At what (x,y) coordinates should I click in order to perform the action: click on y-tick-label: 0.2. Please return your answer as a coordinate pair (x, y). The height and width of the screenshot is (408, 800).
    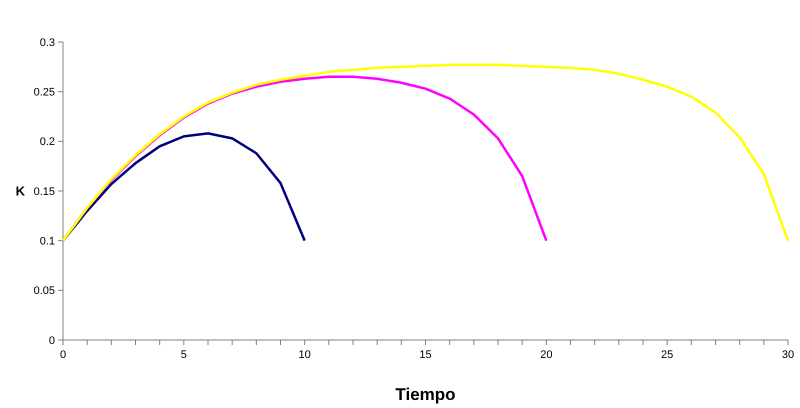
    Looking at the image, I should click on (47, 142).